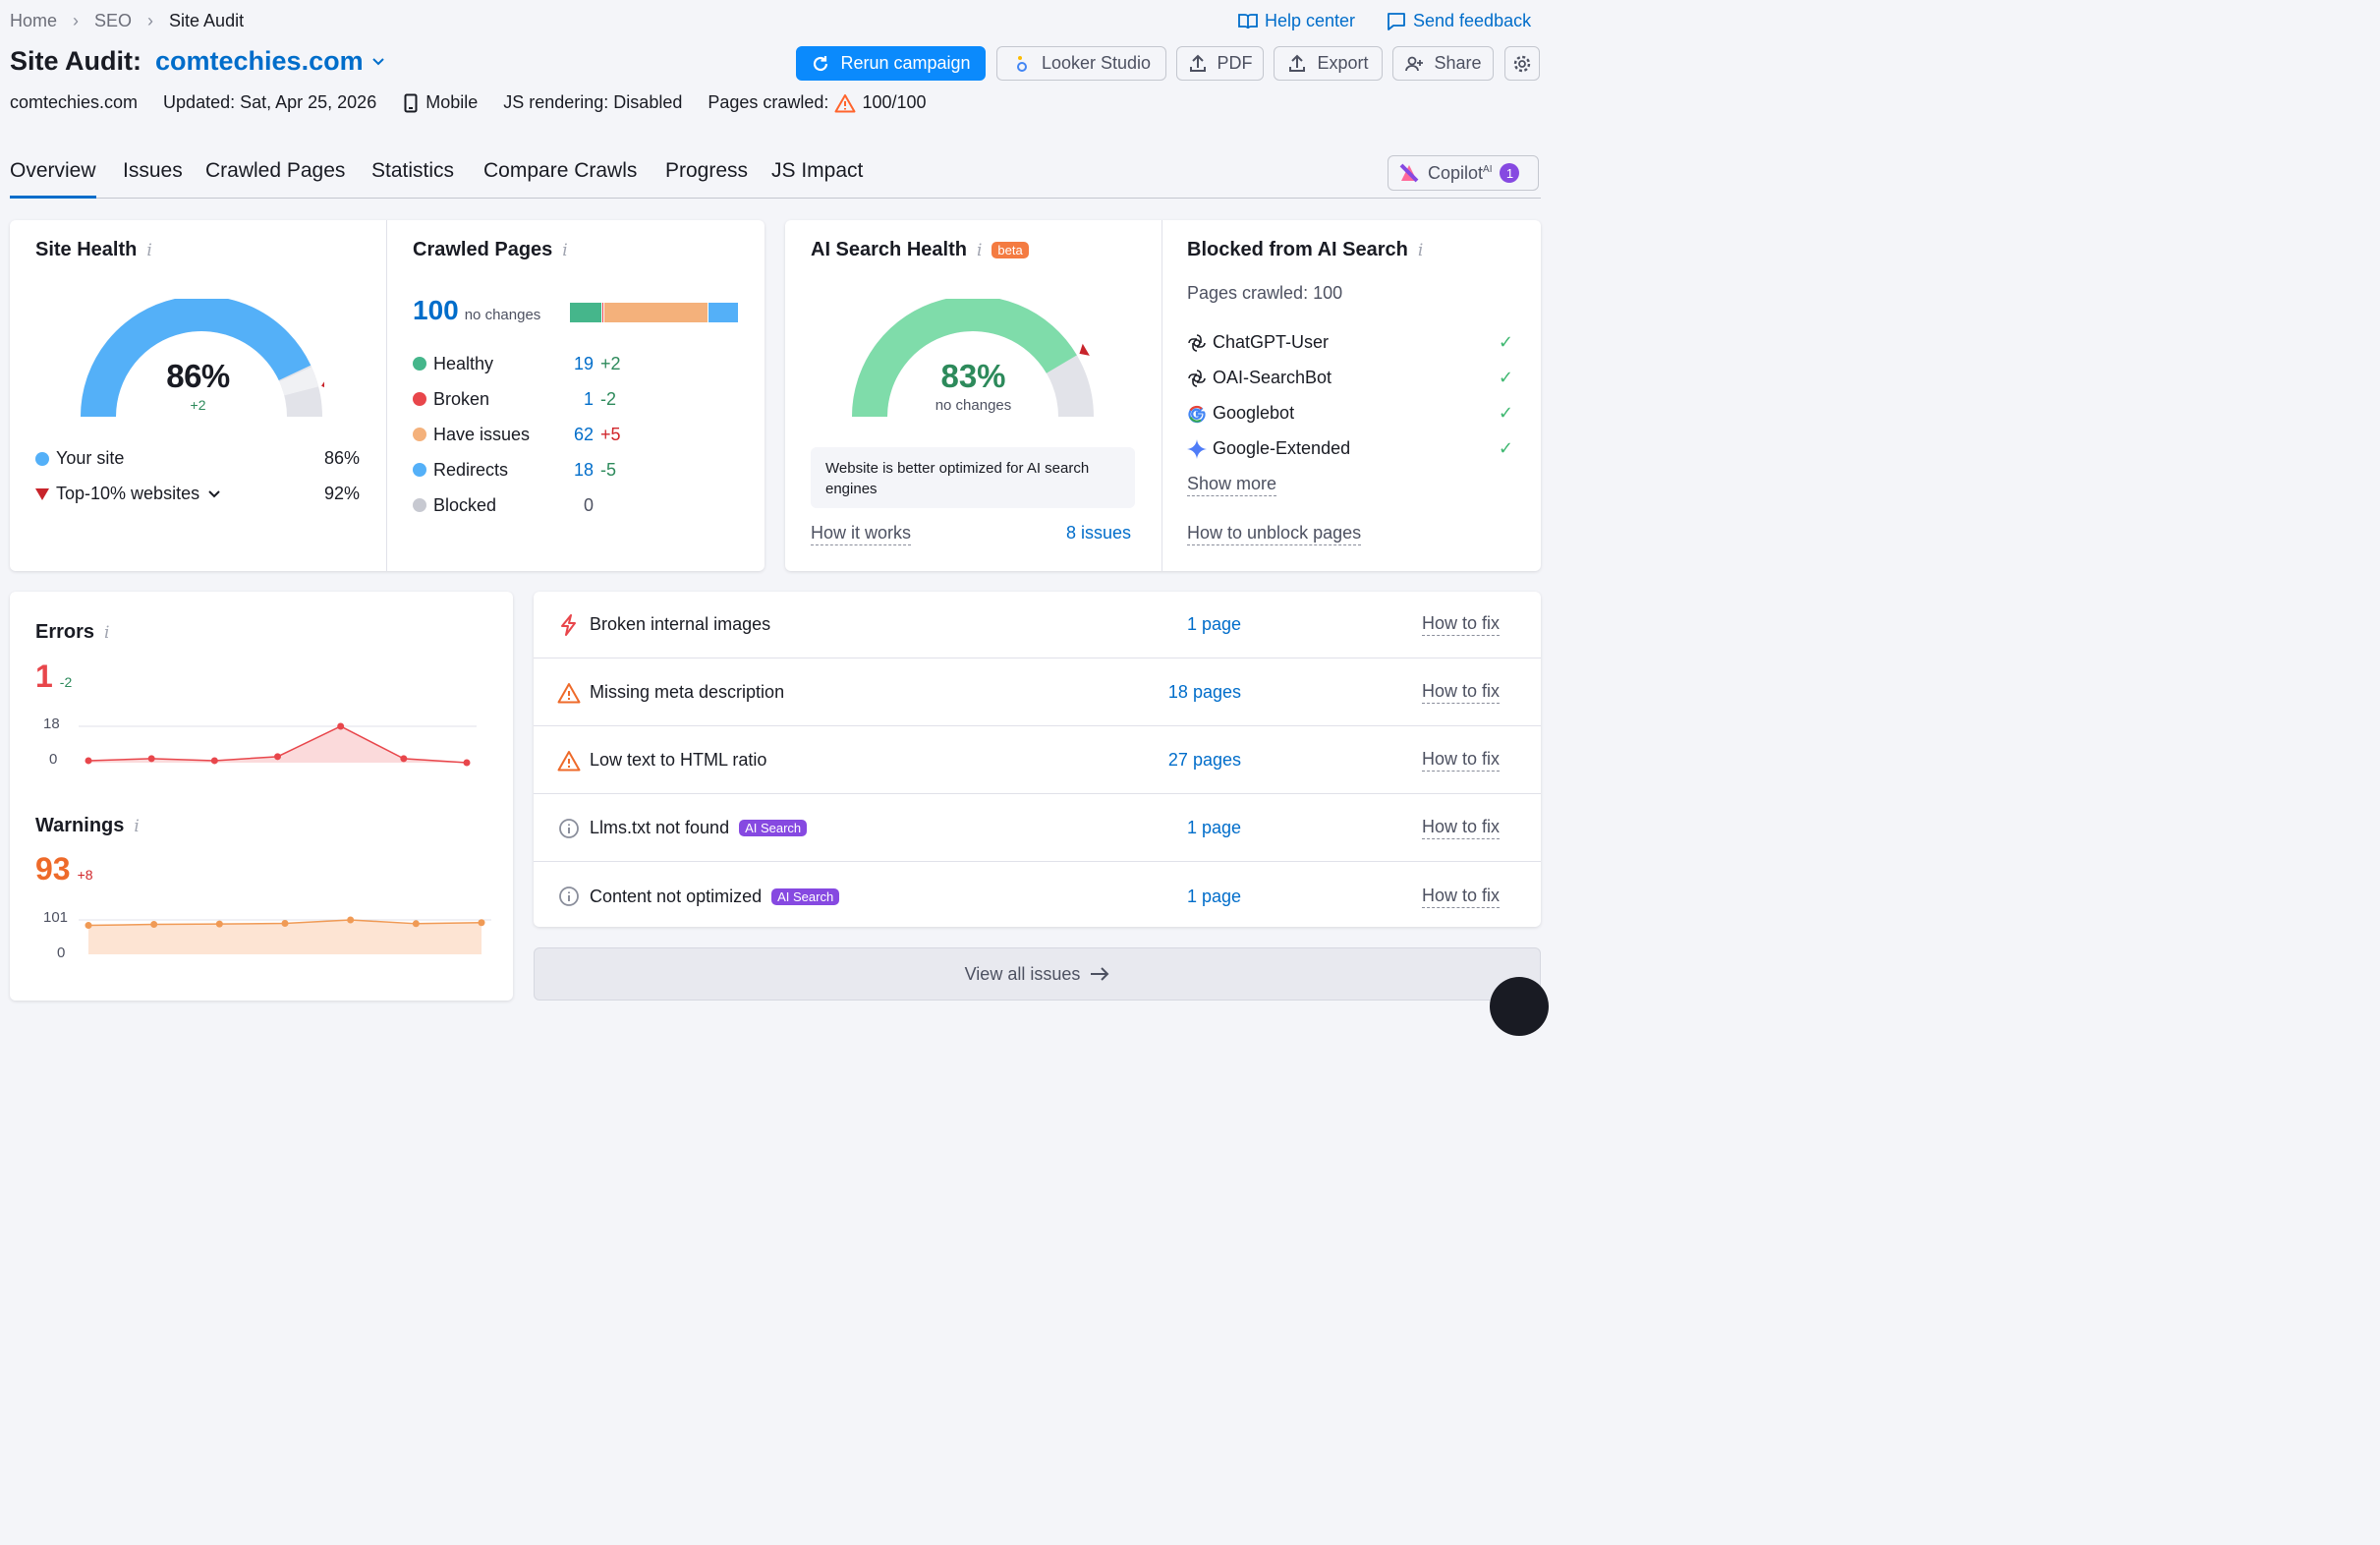 Image resolution: width=2380 pixels, height=1545 pixels. Describe the element at coordinates (1099, 533) in the screenshot. I see `ai-issues-link: 8 issues` at that location.